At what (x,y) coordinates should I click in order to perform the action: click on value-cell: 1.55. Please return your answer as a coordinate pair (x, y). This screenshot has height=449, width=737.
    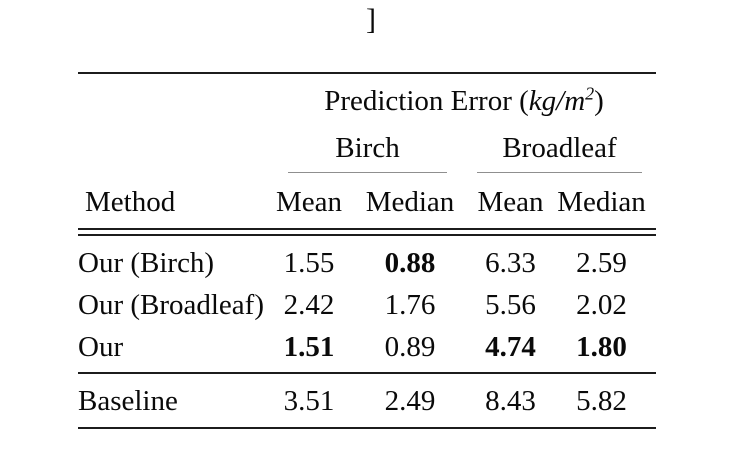
    Looking at the image, I should click on (309, 263).